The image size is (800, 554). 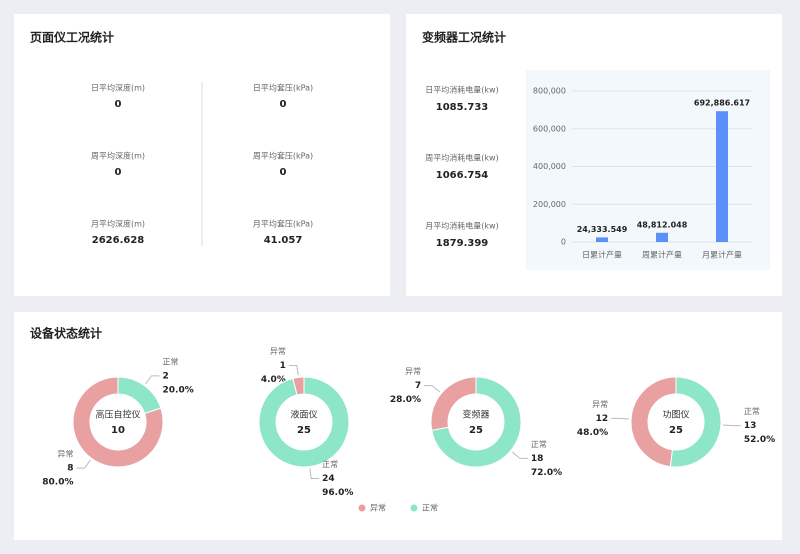 What do you see at coordinates (117, 415) in the screenshot?
I see `donut-title: 高压自控仪` at bounding box center [117, 415].